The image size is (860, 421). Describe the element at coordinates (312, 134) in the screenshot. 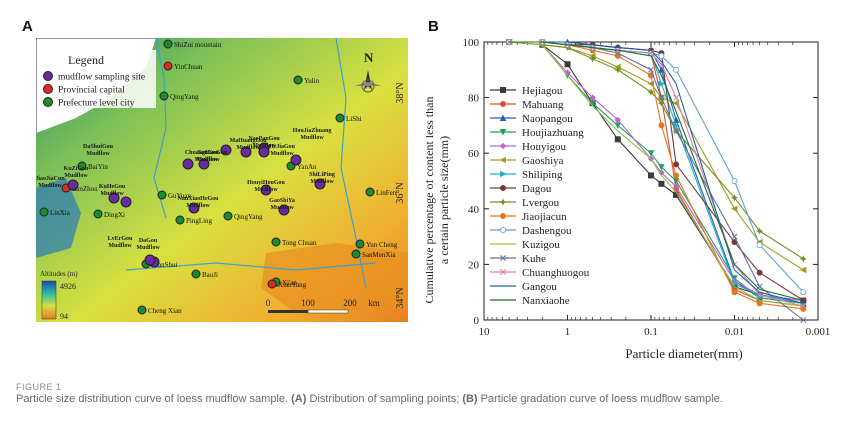

I see `mudflow-label: HouJiaZhuang Mudflow` at that location.